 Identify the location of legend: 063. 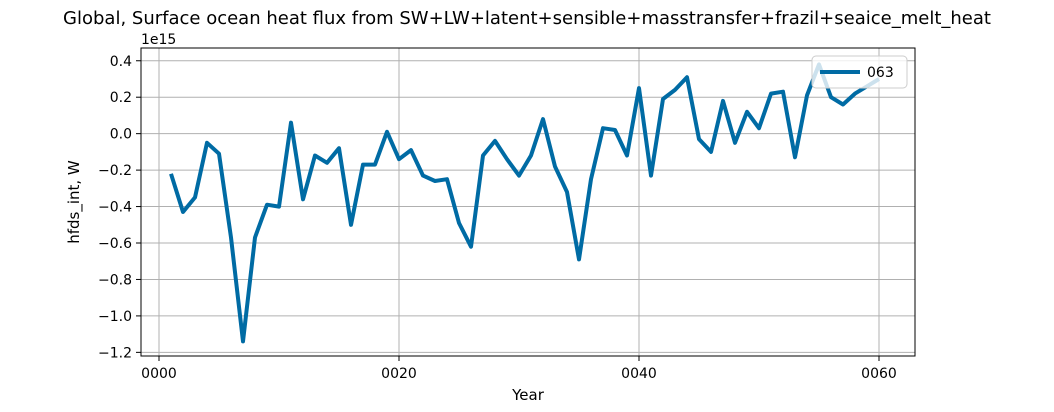
(859, 72).